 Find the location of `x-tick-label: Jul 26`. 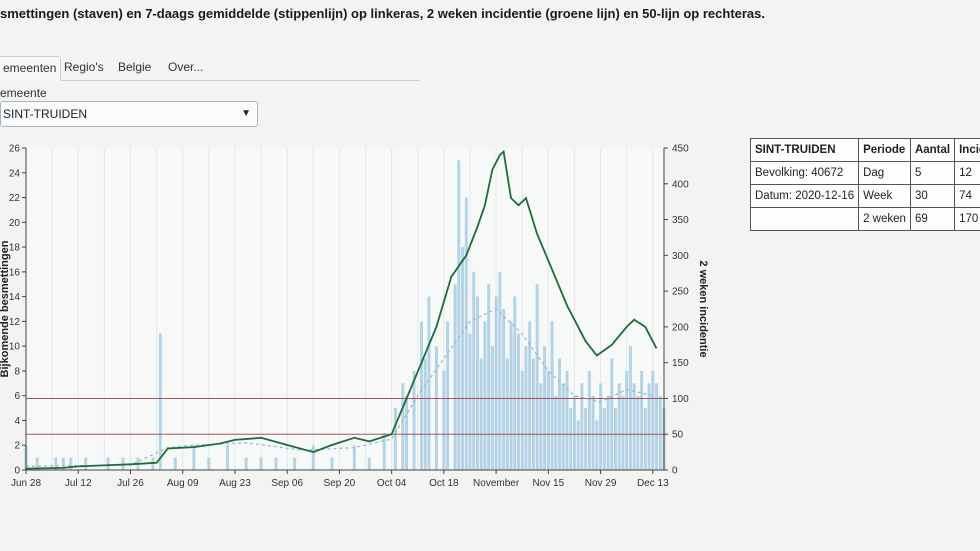

x-tick-label: Jul 26 is located at coordinates (130, 483).